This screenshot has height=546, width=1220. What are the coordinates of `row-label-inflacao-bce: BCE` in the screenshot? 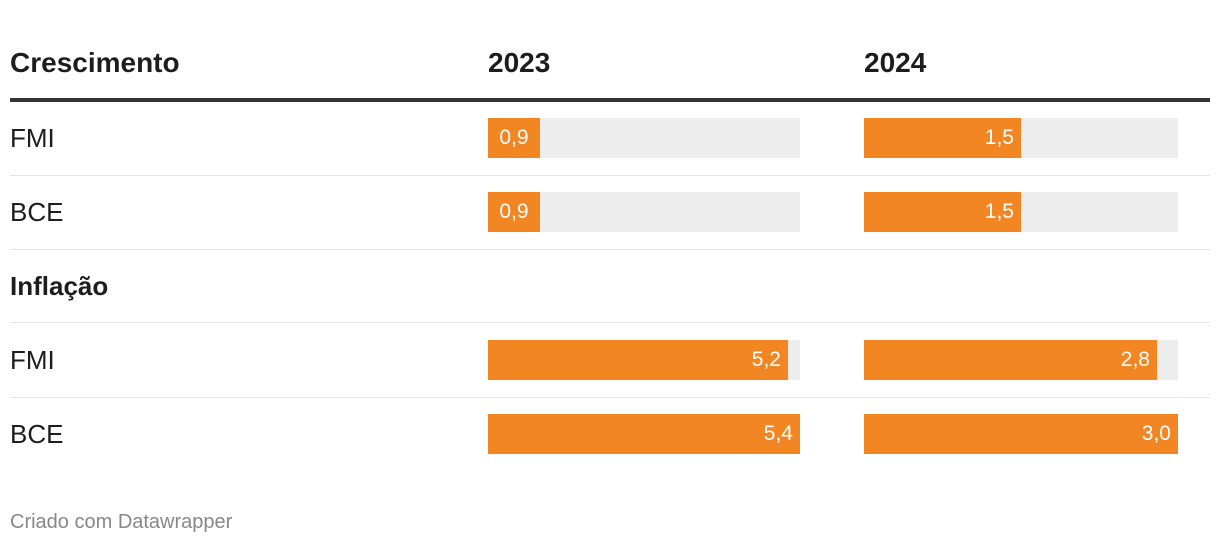 It's located at (37, 434).